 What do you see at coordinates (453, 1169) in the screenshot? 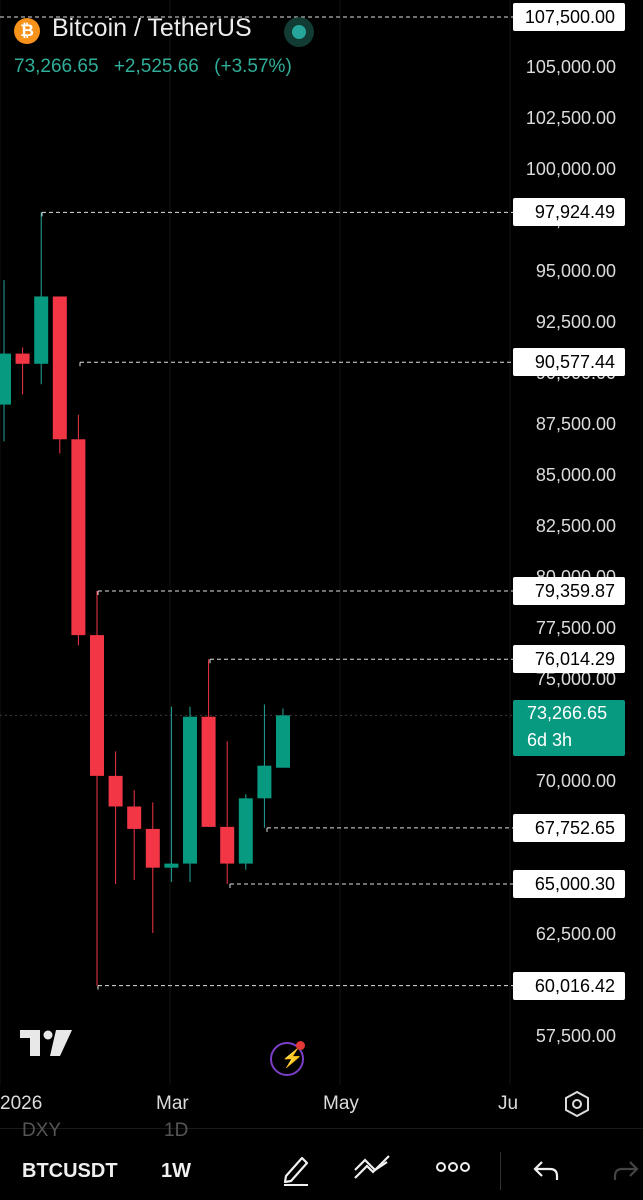
I see `more-icon` at bounding box center [453, 1169].